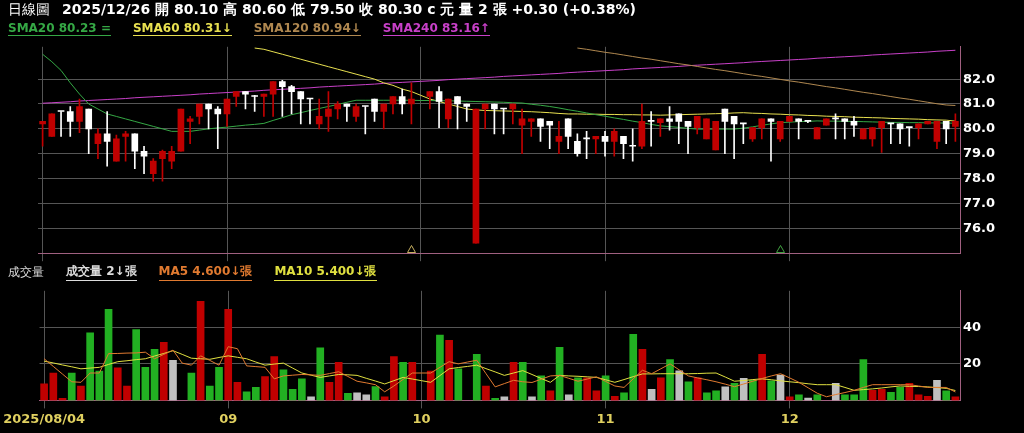 Image resolution: width=1024 pixels, height=433 pixels. Describe the element at coordinates (979, 103) in the screenshot. I see `y-tick-label: 81.0` at that location.